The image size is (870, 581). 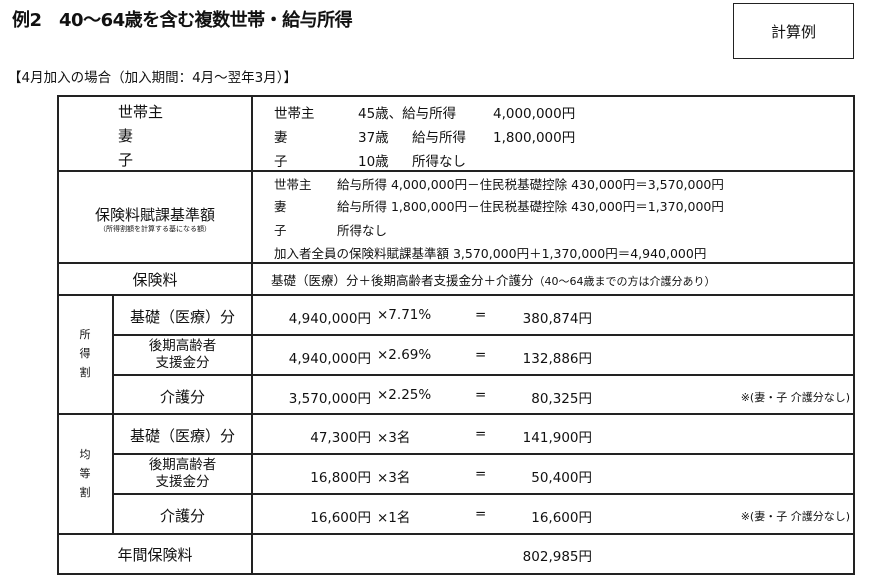 I want to click on row-rate: ×2.25%, so click(x=404, y=395).